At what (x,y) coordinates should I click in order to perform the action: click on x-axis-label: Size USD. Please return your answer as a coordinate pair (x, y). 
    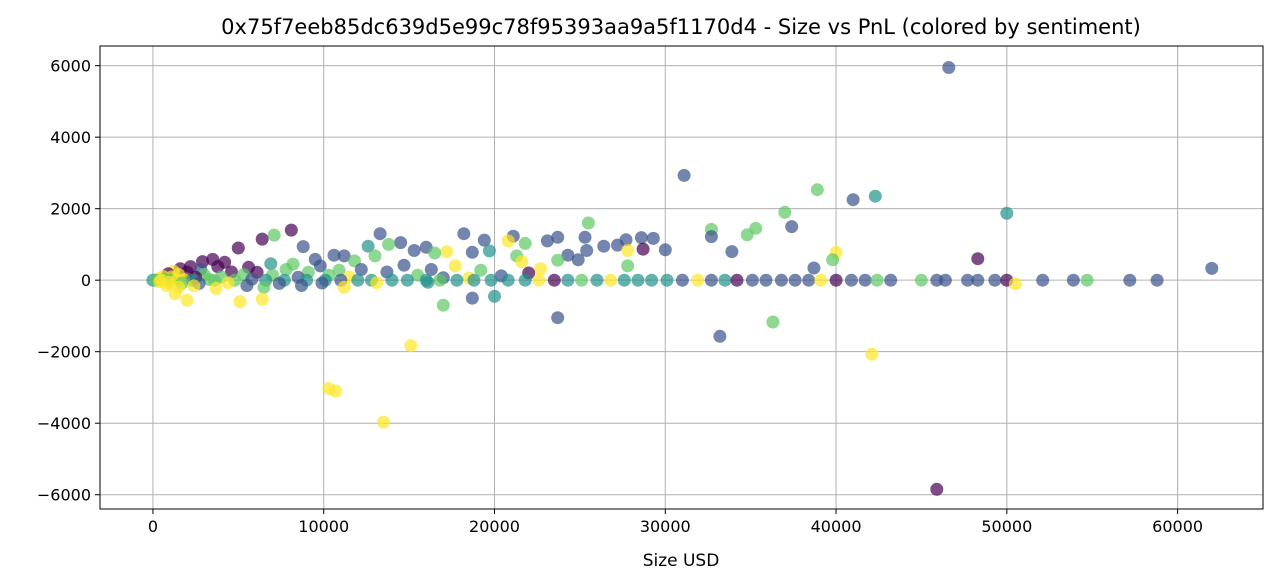
    Looking at the image, I should click on (681, 561).